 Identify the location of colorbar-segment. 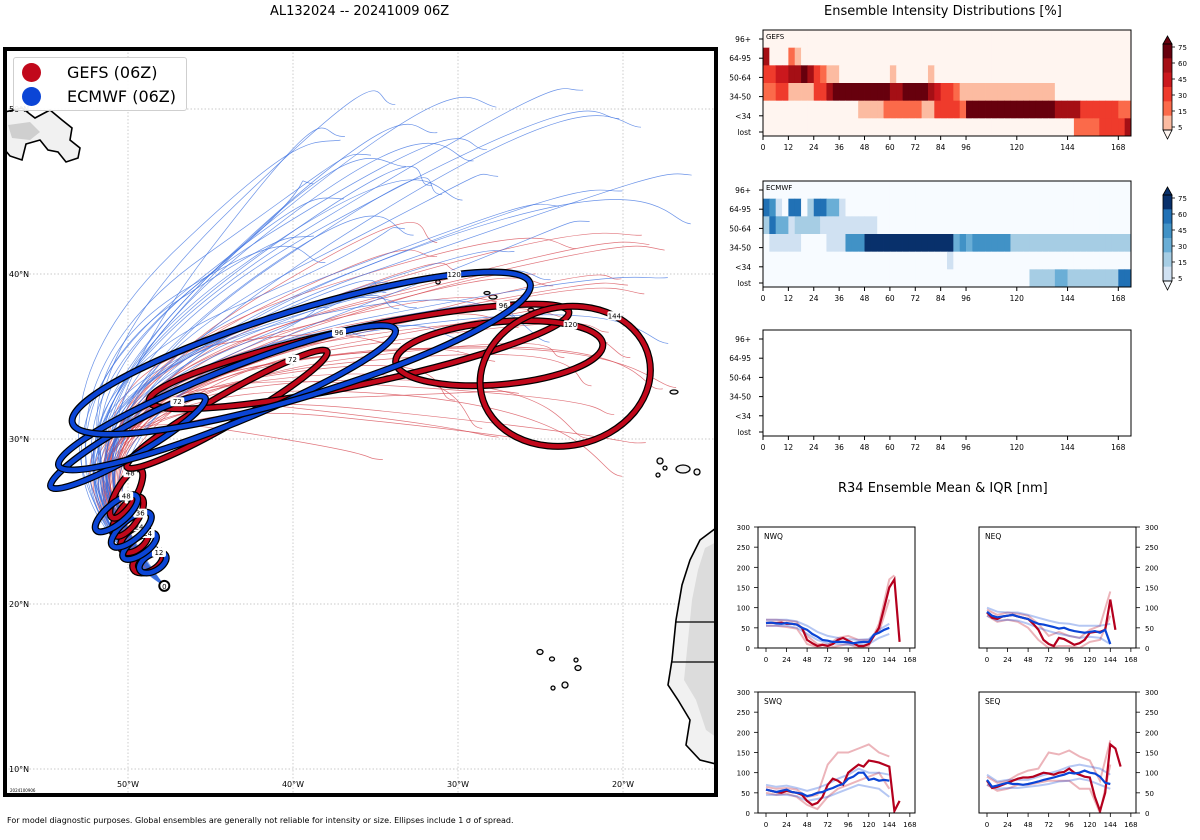
(1167, 51).